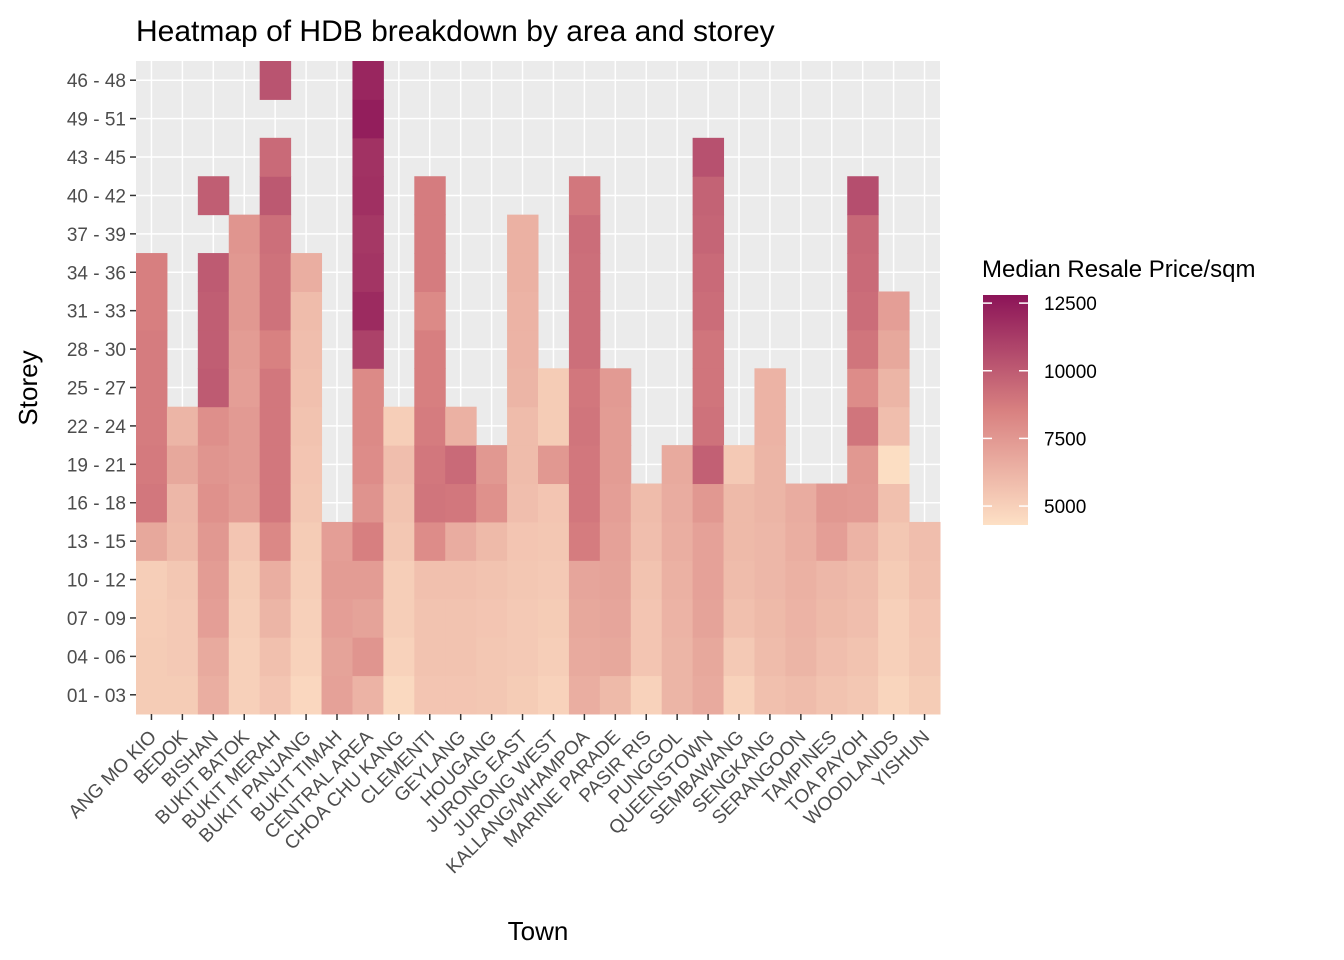 This screenshot has width=1344, height=960. What do you see at coordinates (96, 235) in the screenshot?
I see `y-tick-label: 37 - 39` at bounding box center [96, 235].